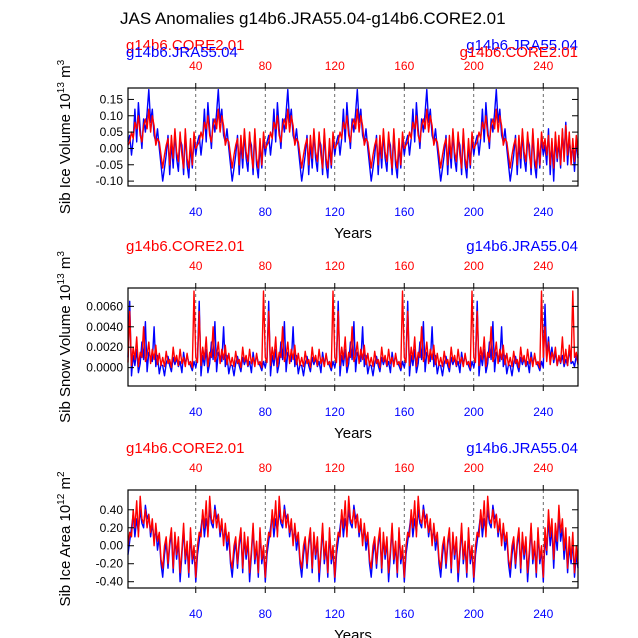  What do you see at coordinates (104, 327) in the screenshot?
I see `y-tick-label: 0.0040` at bounding box center [104, 327].